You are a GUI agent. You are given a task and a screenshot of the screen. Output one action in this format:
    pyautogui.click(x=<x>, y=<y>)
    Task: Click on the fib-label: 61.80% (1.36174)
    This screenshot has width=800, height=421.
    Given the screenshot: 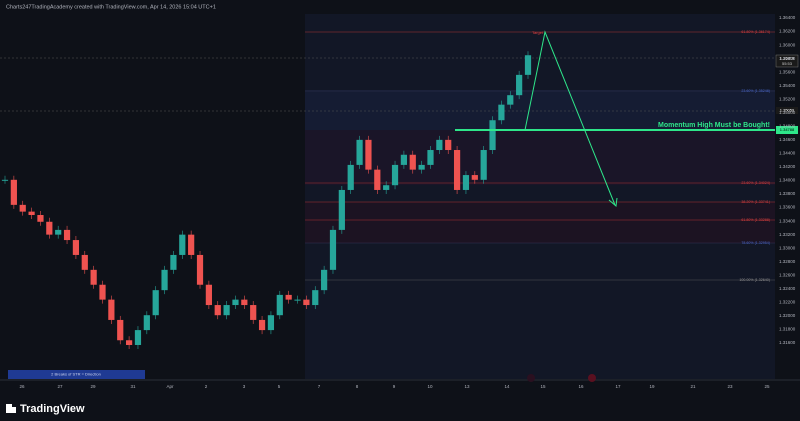 What is the action you would take?
    pyautogui.click(x=755, y=32)
    